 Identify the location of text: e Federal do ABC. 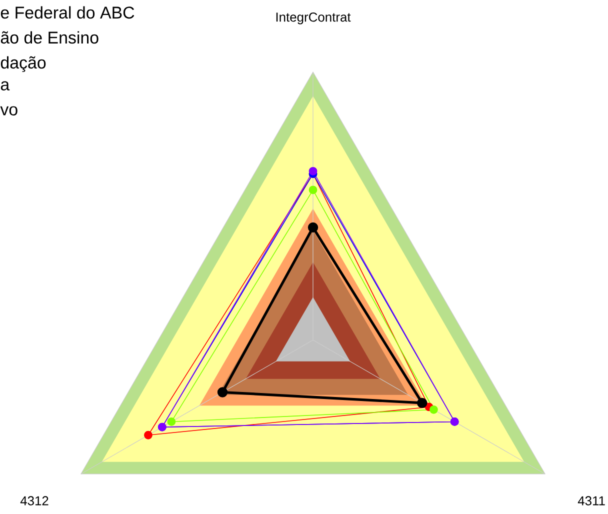
(67, 12).